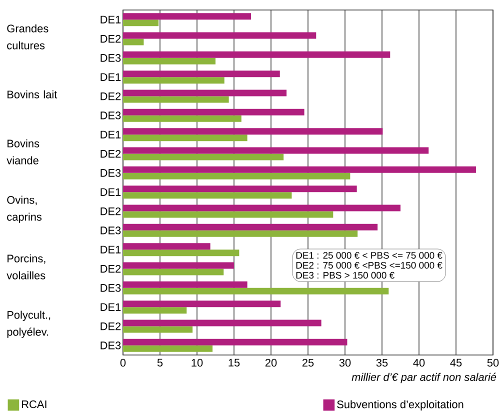  I want to click on text: Bovins viande, so click(23, 151).